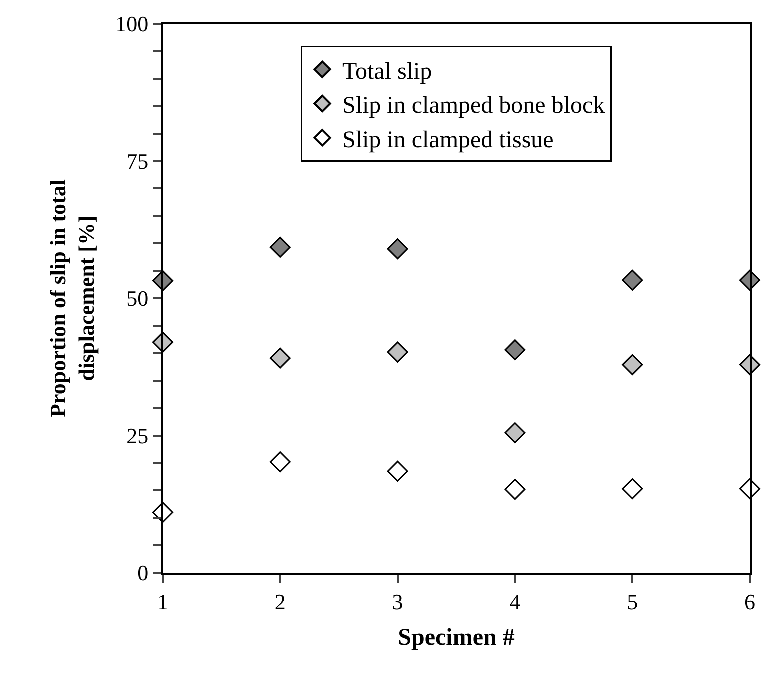 Image resolution: width=768 pixels, height=675 pixels. Describe the element at coordinates (398, 601) in the screenshot. I see `x-tick-label: 3` at that location.